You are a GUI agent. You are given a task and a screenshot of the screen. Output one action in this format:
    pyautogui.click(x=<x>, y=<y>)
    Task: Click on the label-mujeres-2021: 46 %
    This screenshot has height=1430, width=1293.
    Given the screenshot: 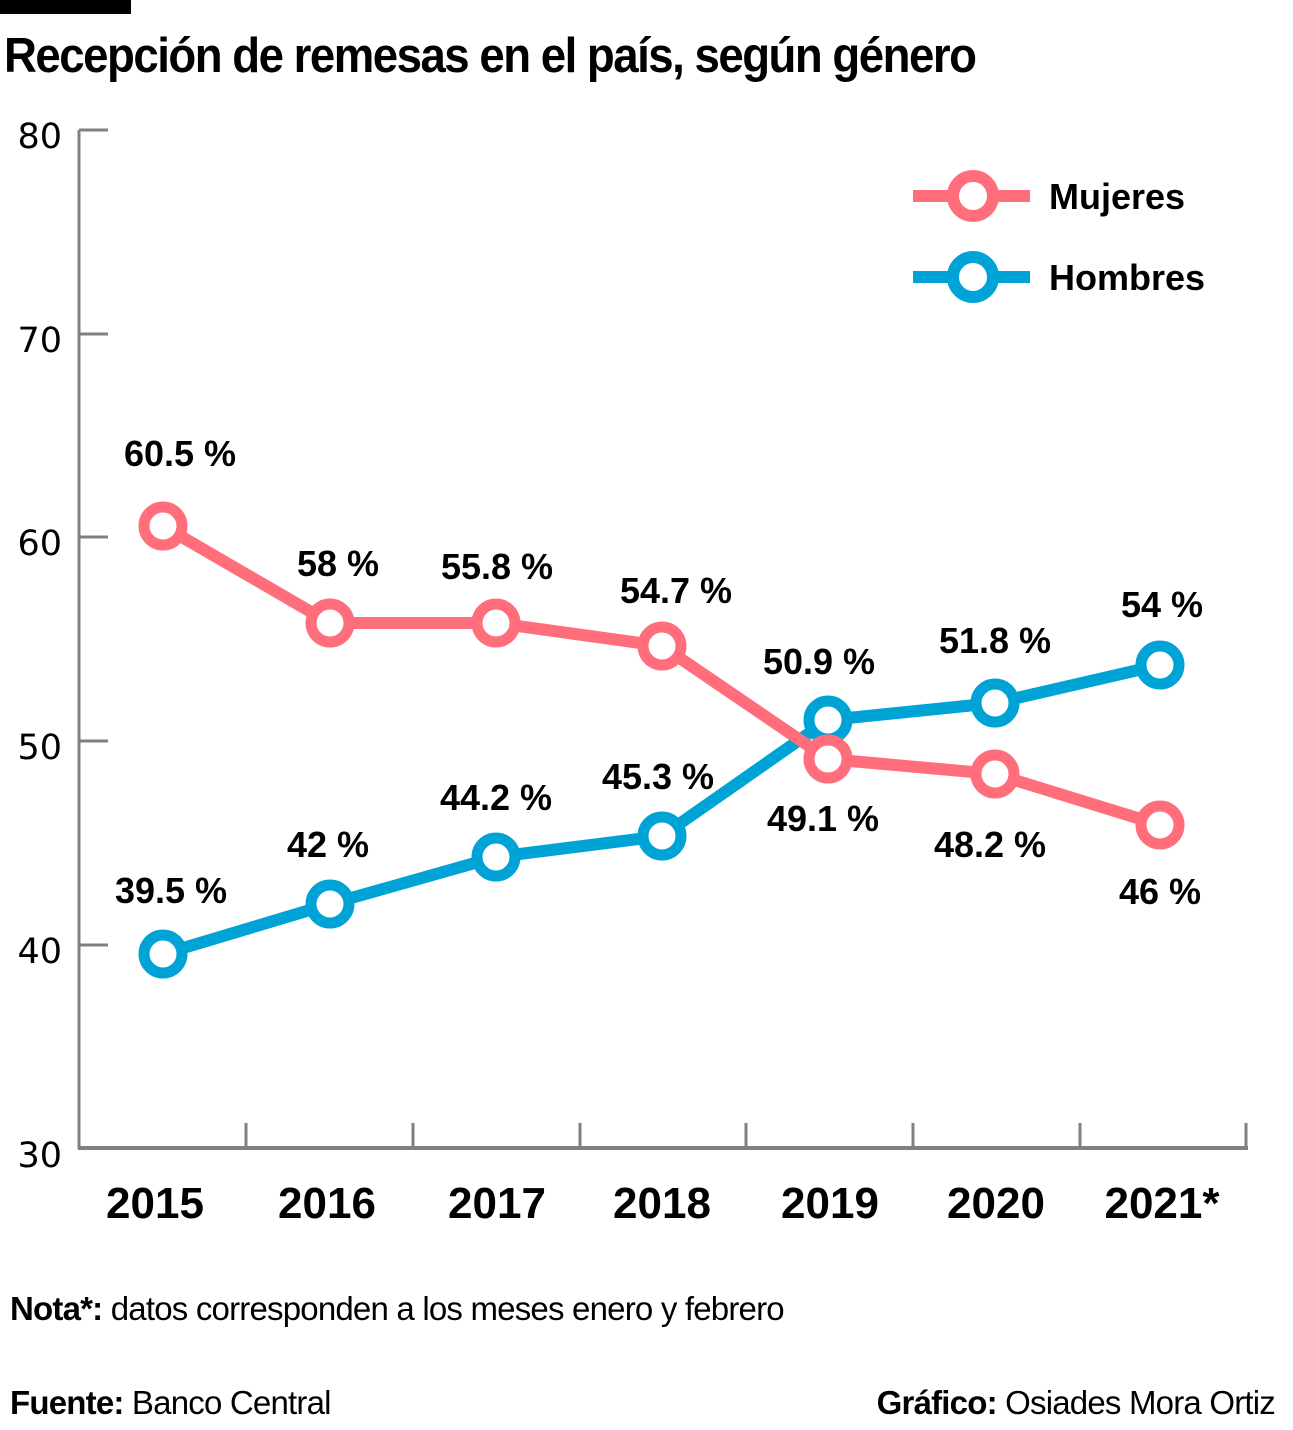 What is the action you would take?
    pyautogui.click(x=1160, y=891)
    